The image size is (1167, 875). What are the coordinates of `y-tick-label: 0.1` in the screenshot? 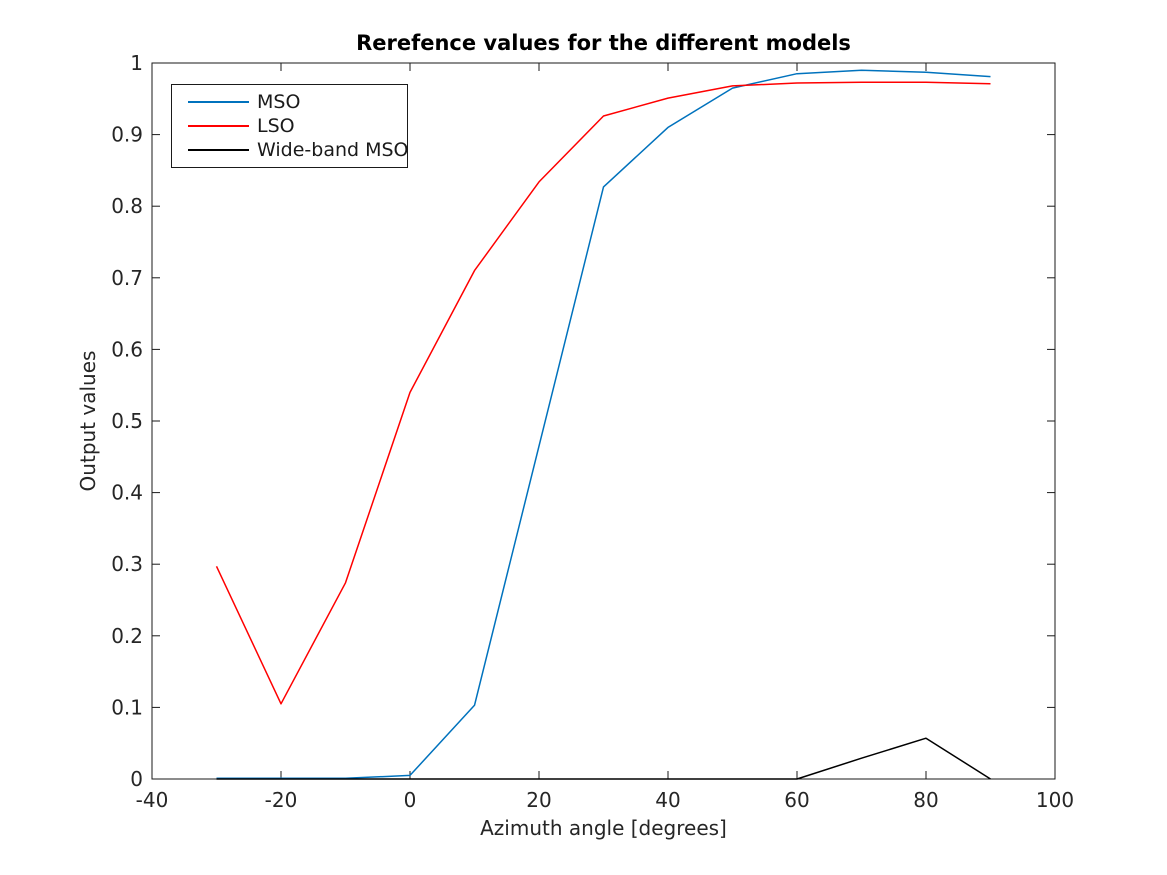 It's located at (127, 707).